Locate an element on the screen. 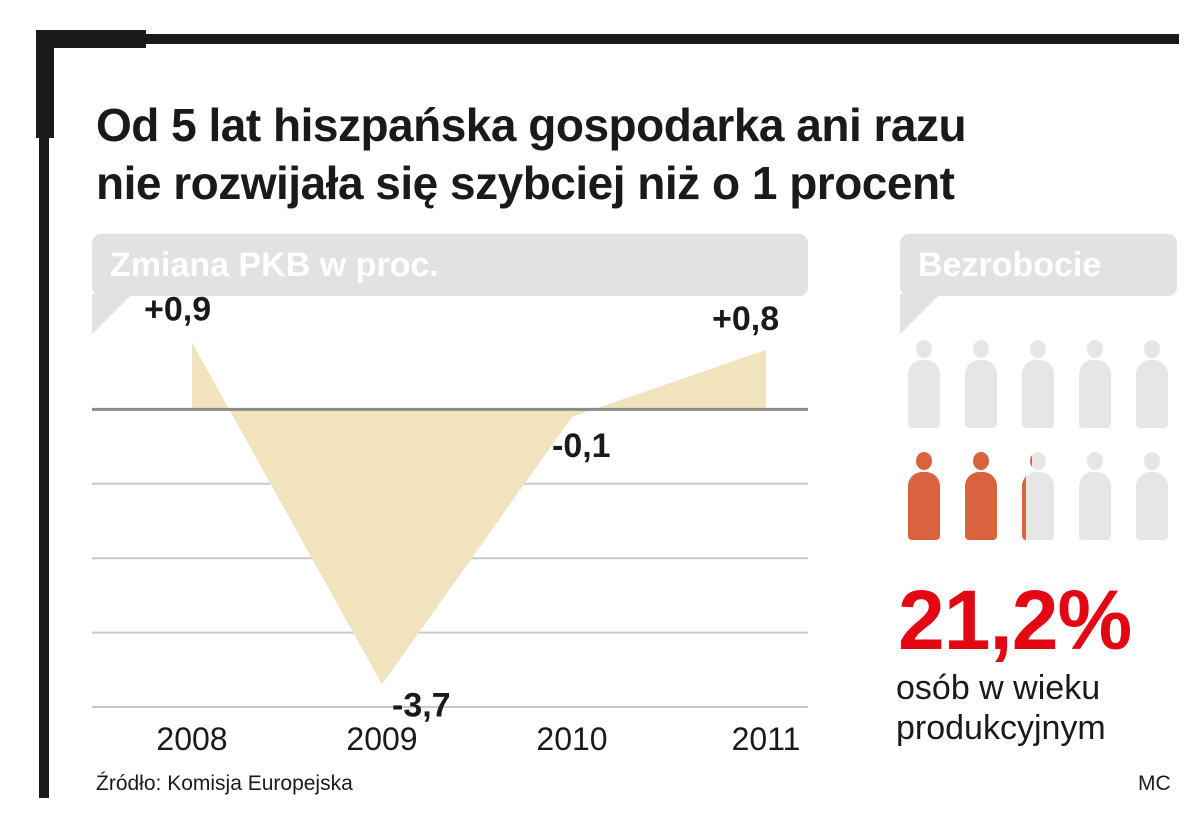 The image size is (1200, 823). pkb-label-bubble: Zmiana PKB w proc. is located at coordinates (450, 265).